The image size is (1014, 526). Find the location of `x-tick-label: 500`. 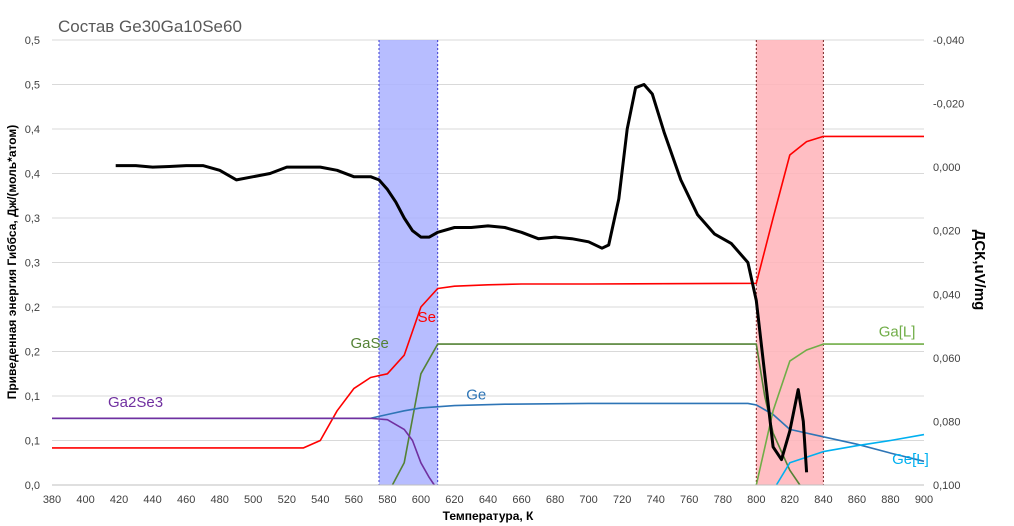

x-tick-label: 500 is located at coordinates (253, 500).